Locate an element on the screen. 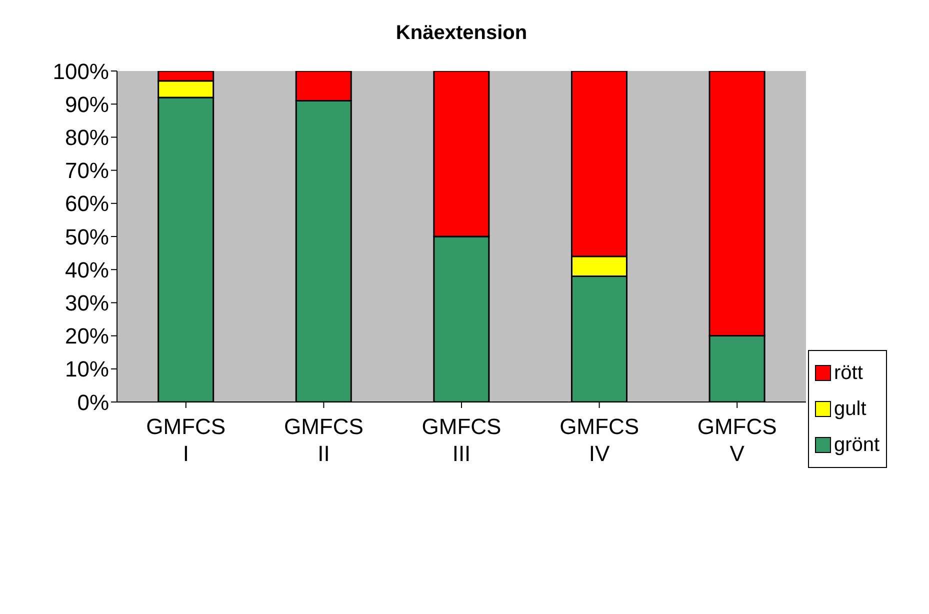  y-tick-label: 50% is located at coordinates (86, 237).